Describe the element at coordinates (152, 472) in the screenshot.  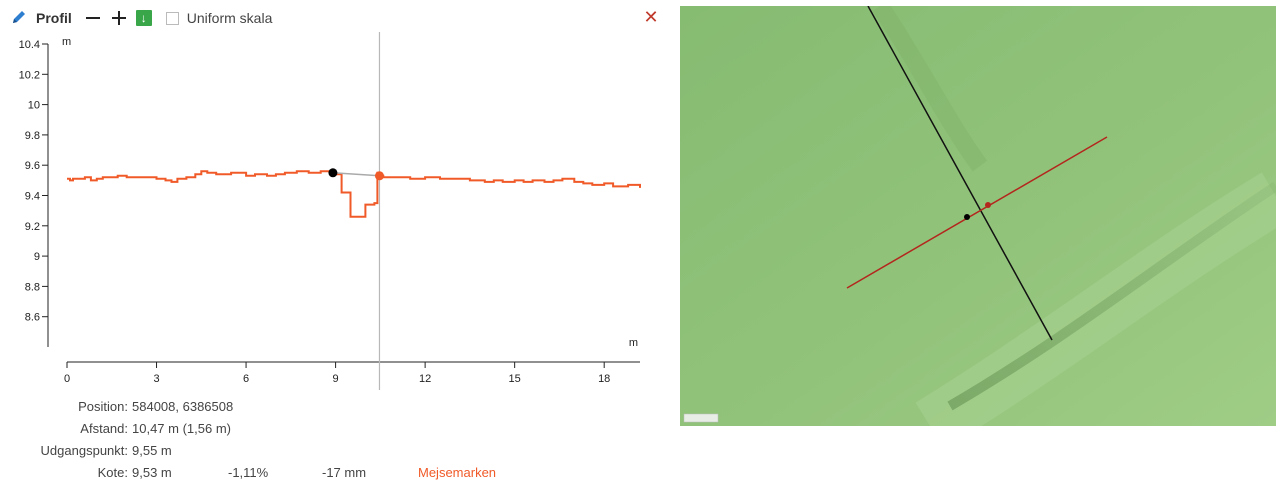
I see `kote-value: 9,53 m` at that location.